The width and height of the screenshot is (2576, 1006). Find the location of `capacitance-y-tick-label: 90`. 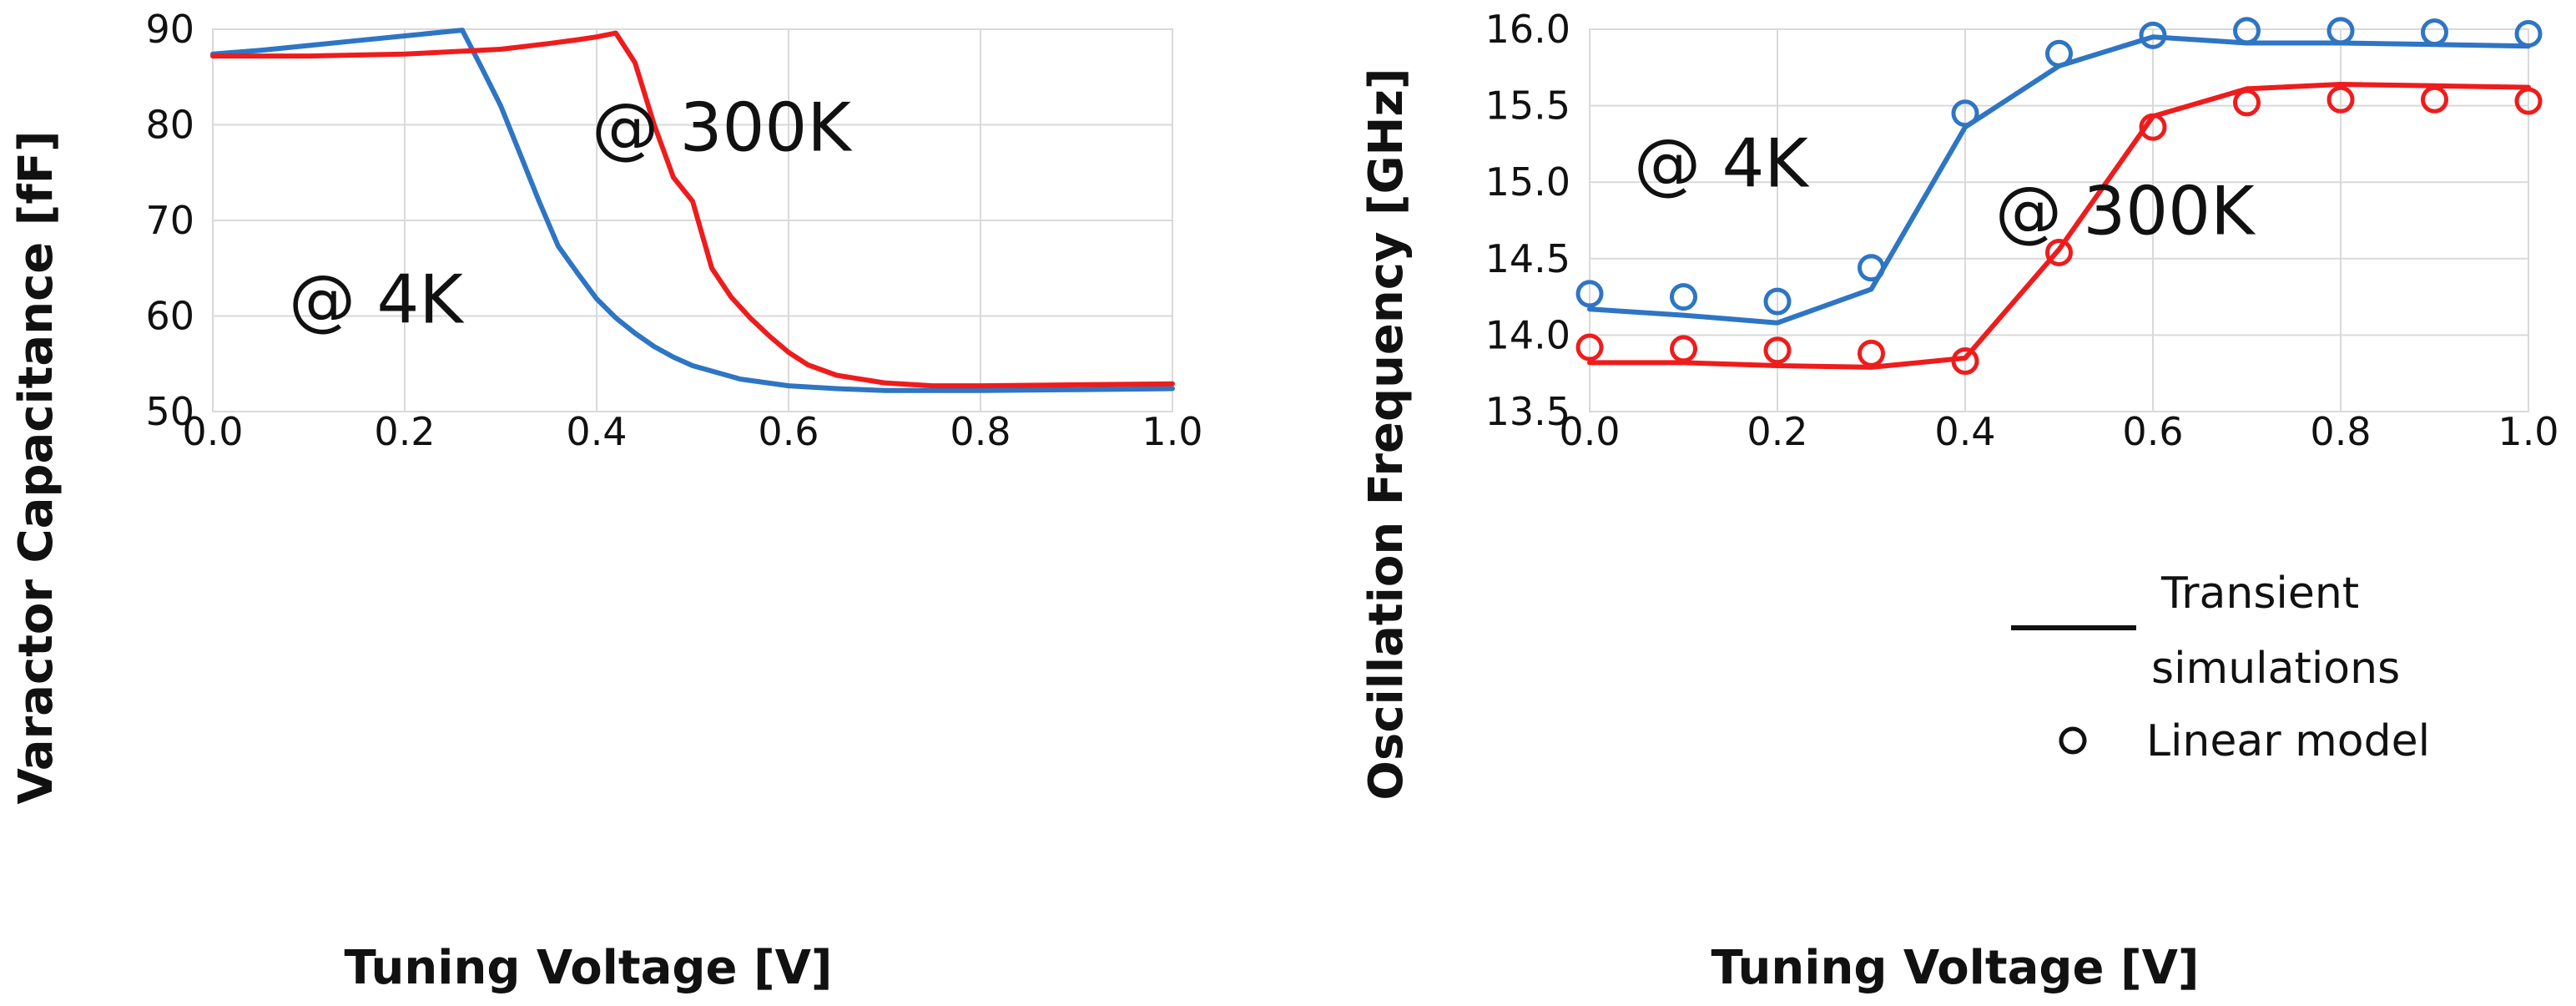

capacitance-y-tick-label: 90 is located at coordinates (169, 29).